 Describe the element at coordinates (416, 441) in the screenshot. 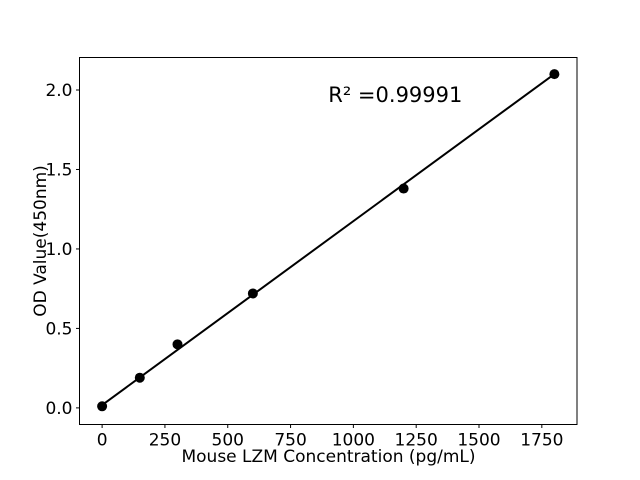

I see `x-tick-label: 1250` at that location.